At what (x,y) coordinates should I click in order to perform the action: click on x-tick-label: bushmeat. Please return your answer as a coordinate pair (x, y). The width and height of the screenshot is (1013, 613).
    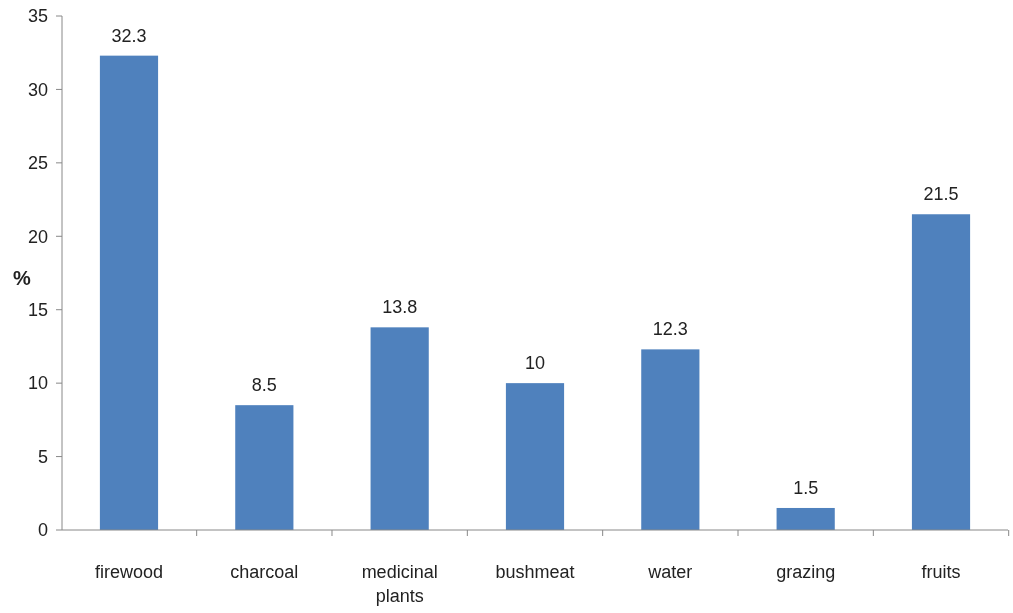
    Looking at the image, I should click on (535, 572).